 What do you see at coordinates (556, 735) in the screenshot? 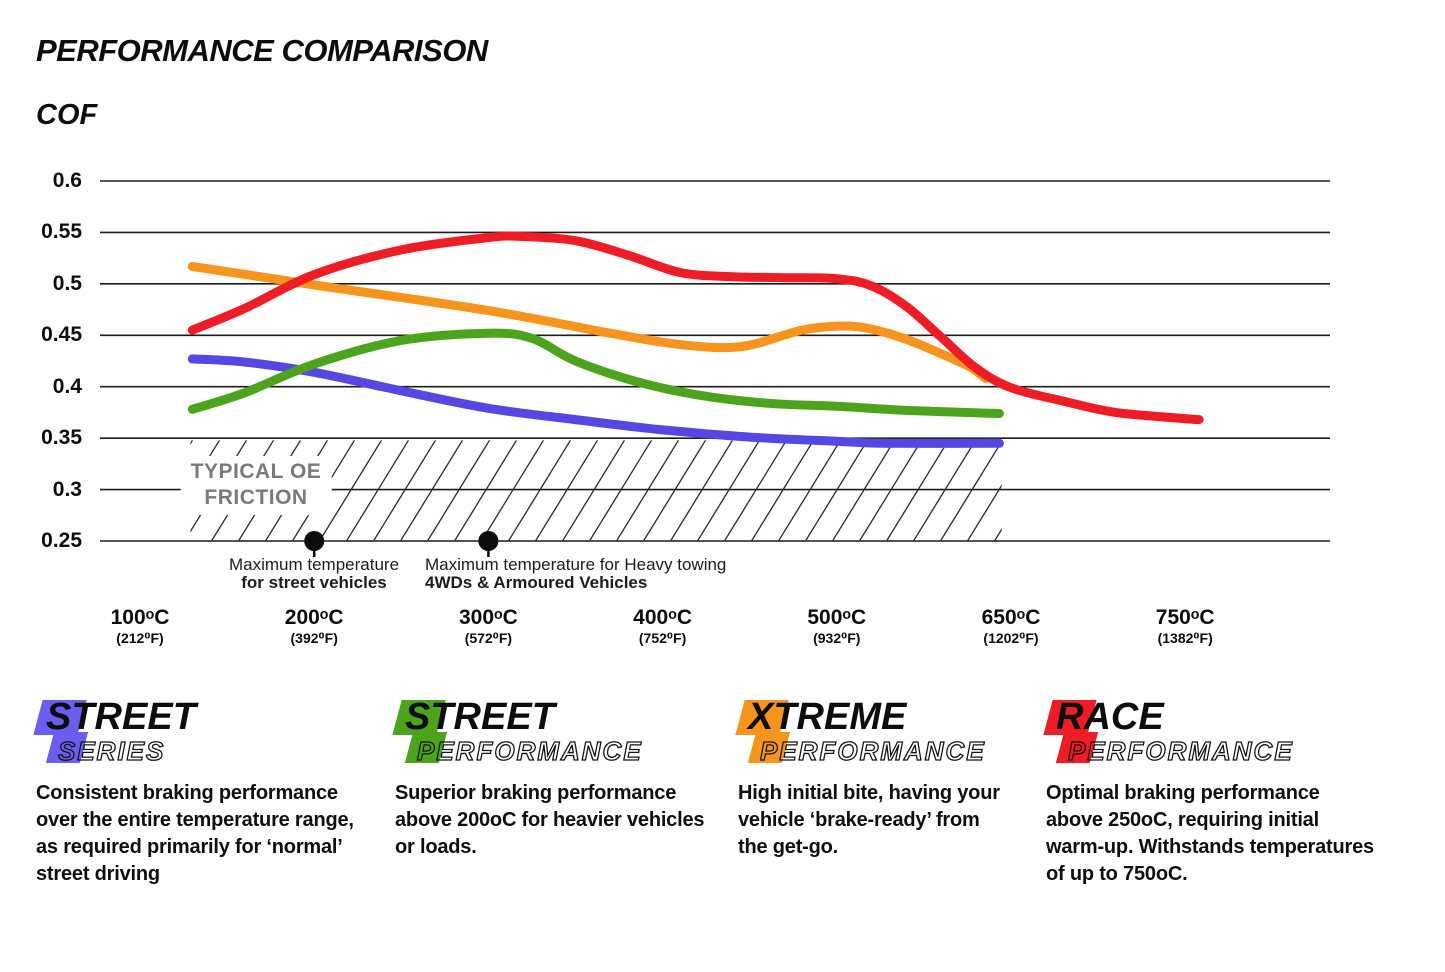
I see `logo-street-performance: STREET PERFORMANCE` at bounding box center [556, 735].